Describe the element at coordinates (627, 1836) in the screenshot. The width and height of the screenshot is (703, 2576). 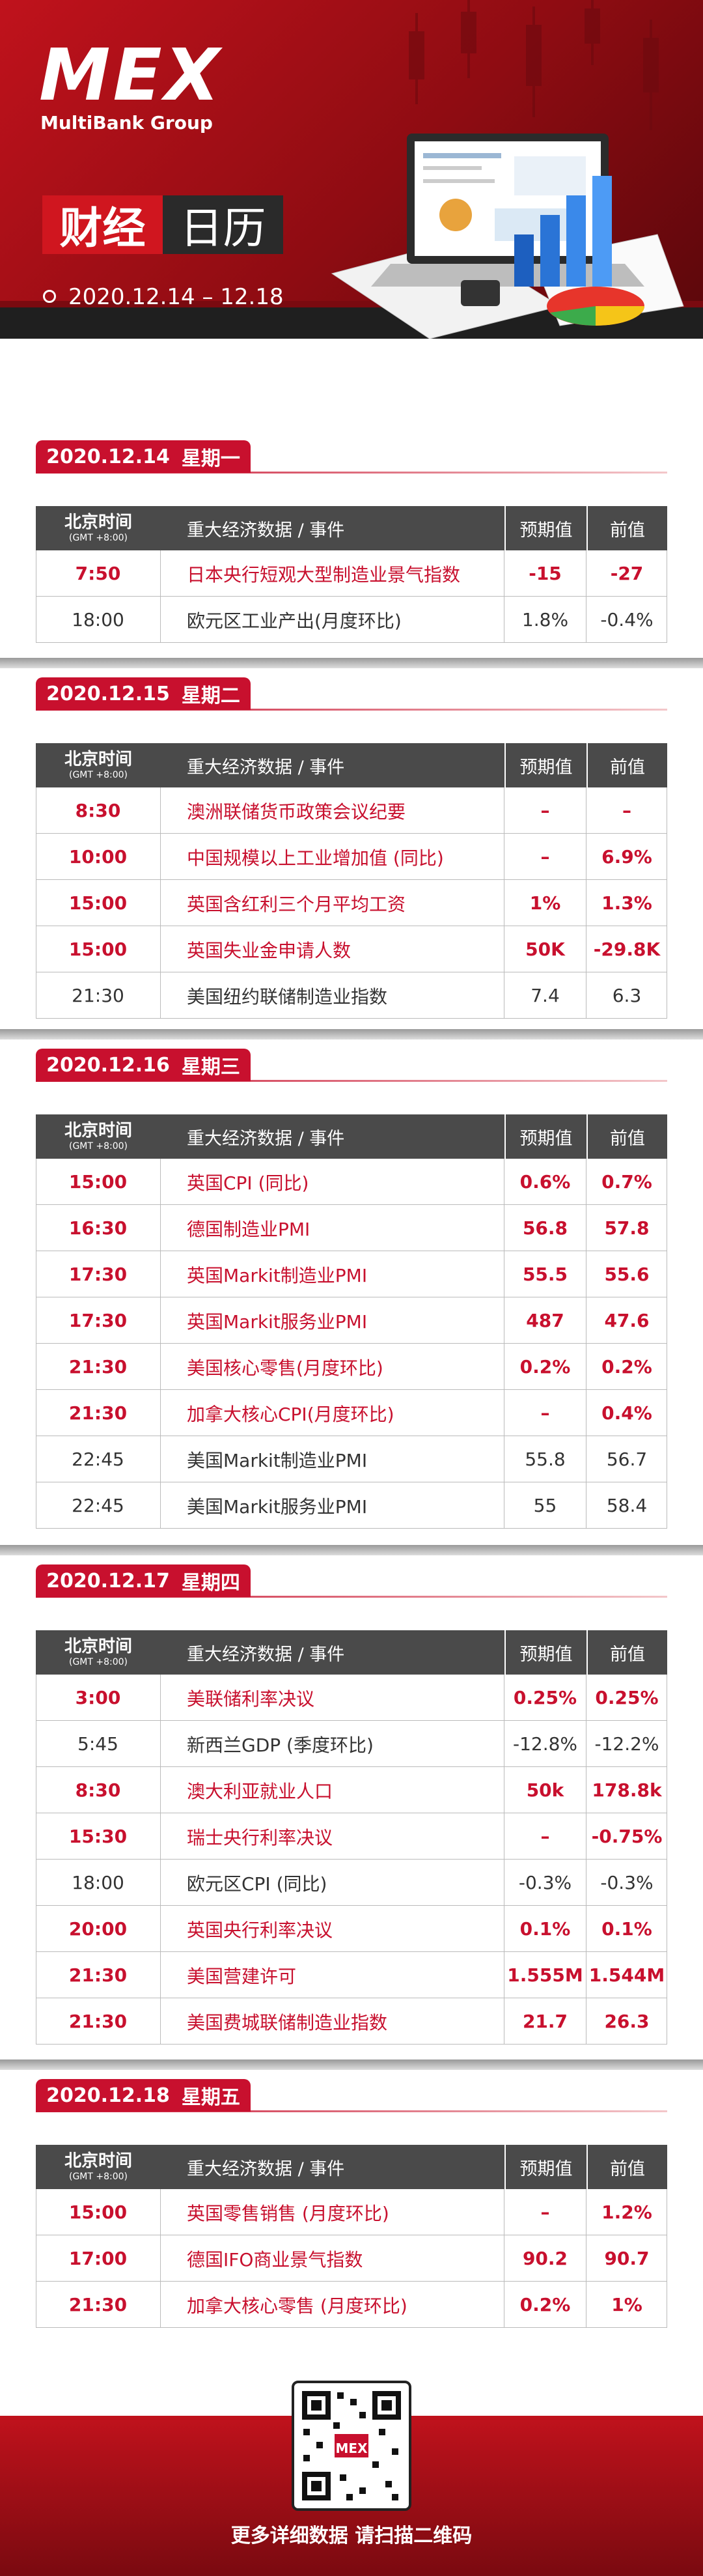
I see `row-previous: -0.75%` at that location.